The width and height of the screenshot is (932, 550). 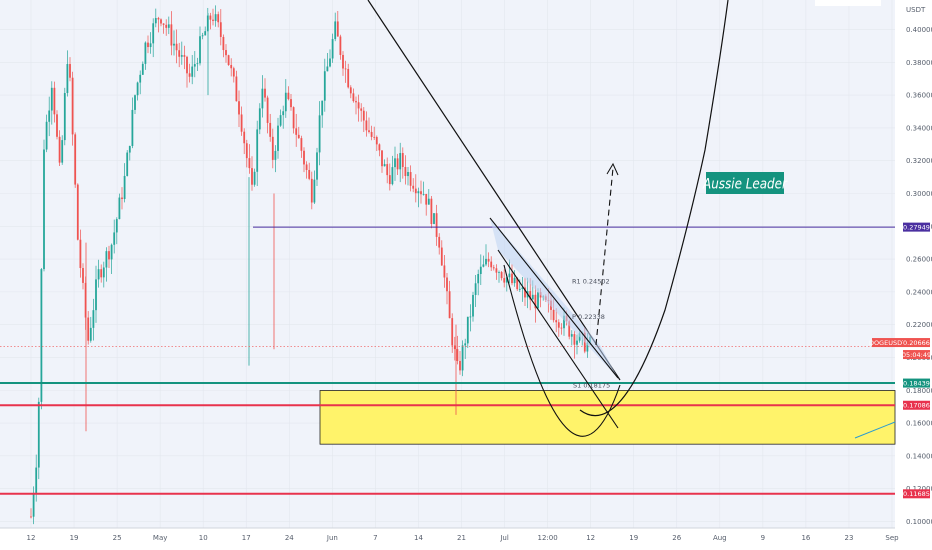 I want to click on price-label-text: 0.27949, so click(x=916, y=227).